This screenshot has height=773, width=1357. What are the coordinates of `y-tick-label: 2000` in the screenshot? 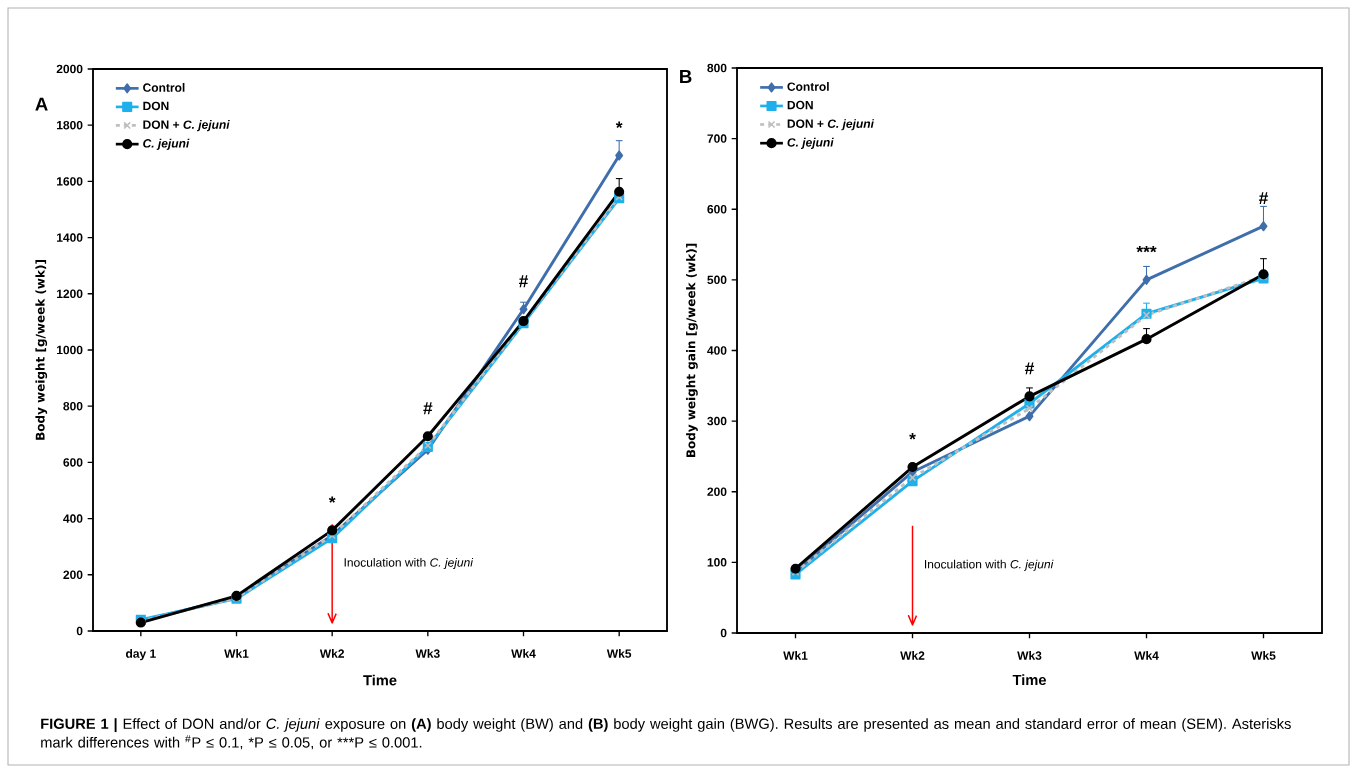 It's located at (69, 69).